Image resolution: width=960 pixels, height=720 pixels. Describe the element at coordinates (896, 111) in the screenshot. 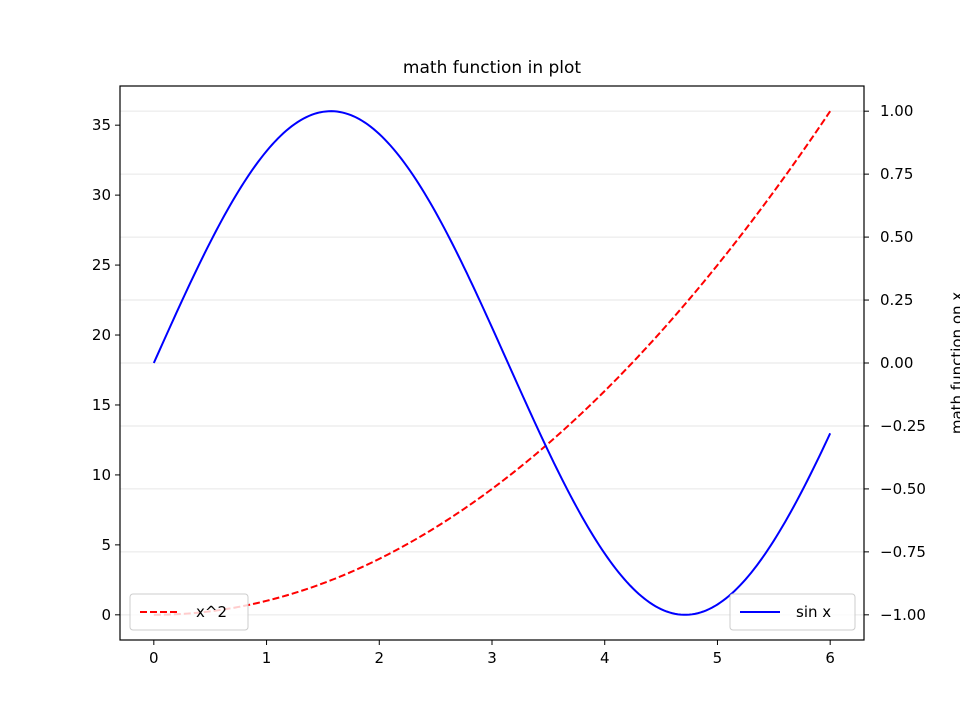

I see `y-right-tick-label: 1.00` at that location.